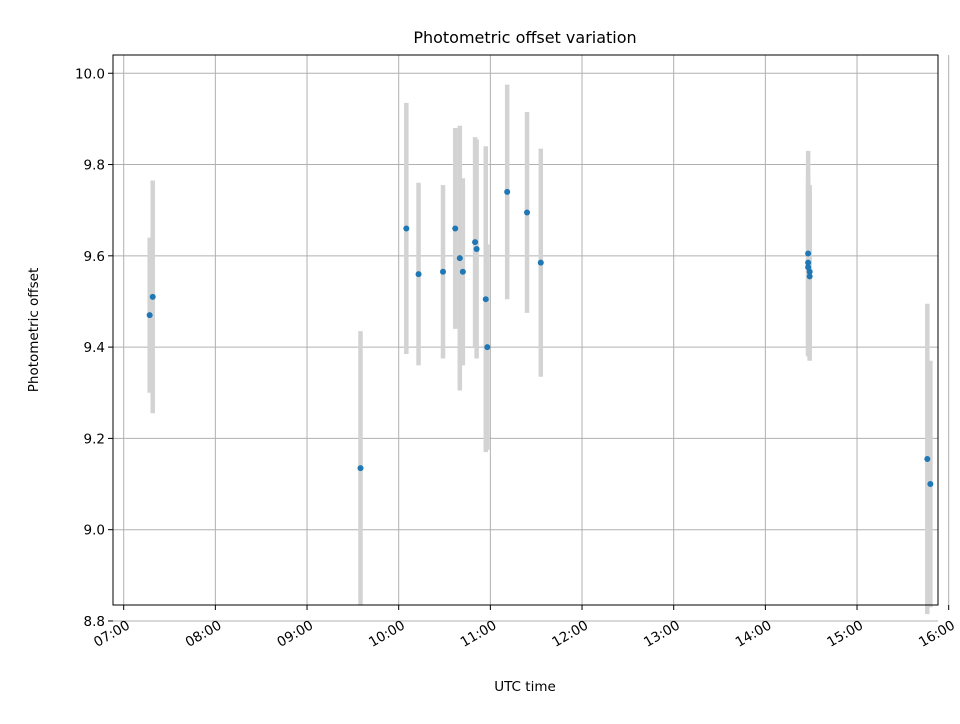 The image size is (960, 724). What do you see at coordinates (525, 687) in the screenshot?
I see `x-axis-label: UTC time` at bounding box center [525, 687].